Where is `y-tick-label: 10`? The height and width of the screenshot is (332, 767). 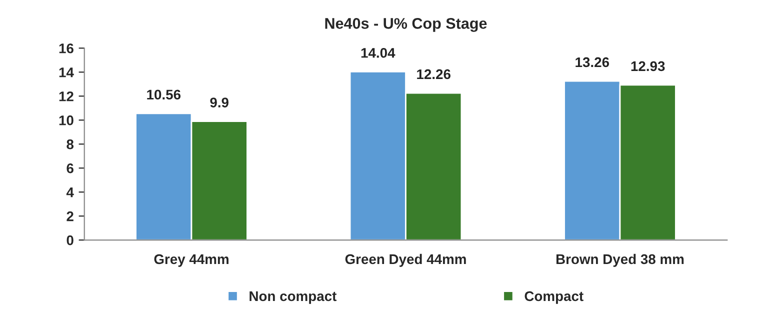 y-tick-label: 10 is located at coordinates (66, 120).